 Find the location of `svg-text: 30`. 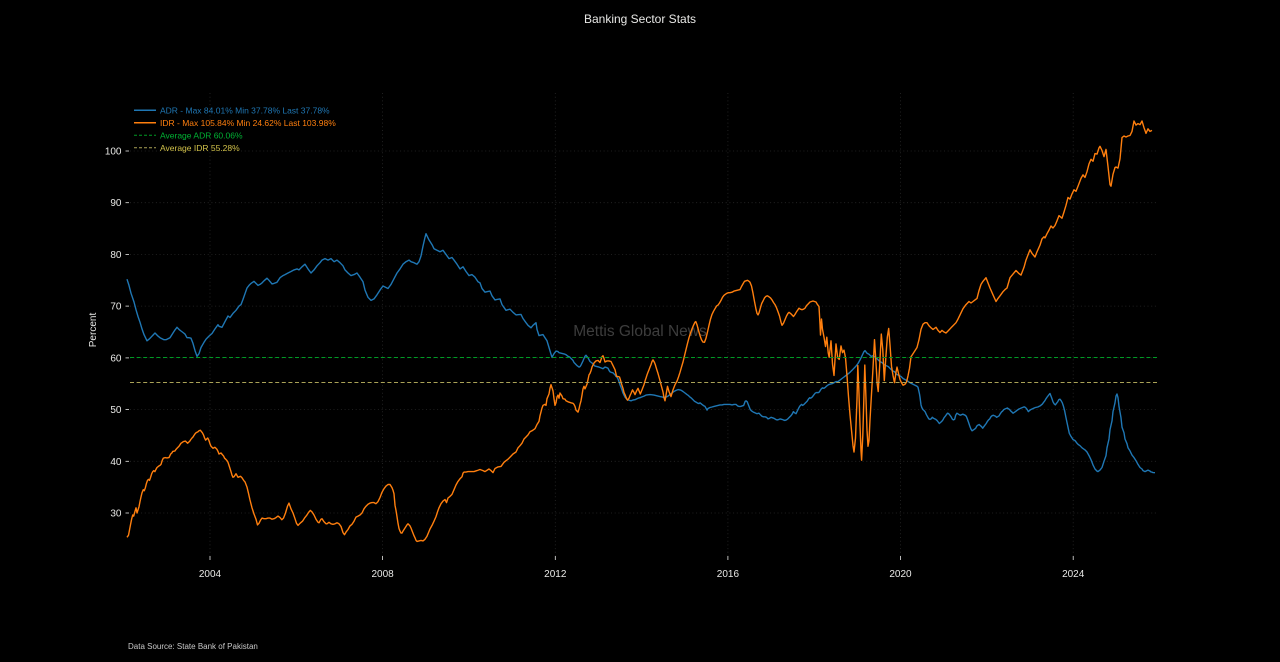

svg-text: 30 is located at coordinates (116, 514).